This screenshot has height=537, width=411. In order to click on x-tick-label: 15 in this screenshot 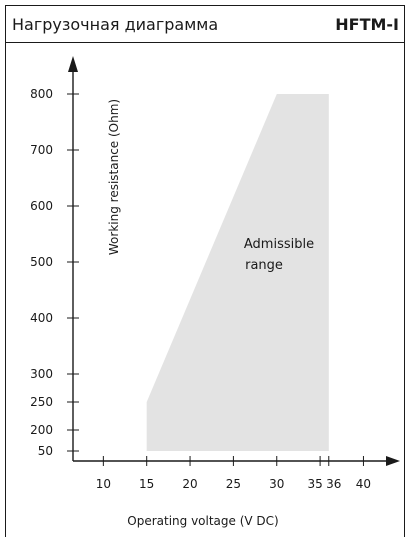, I will do `click(146, 484)`.